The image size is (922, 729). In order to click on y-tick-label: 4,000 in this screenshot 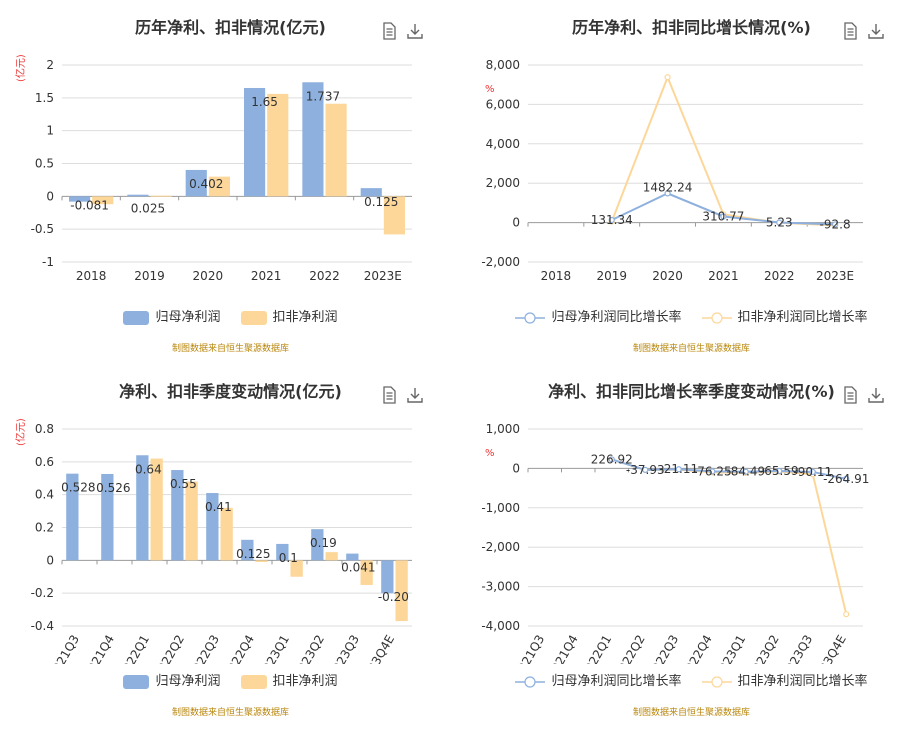, I will do `click(503, 144)`.